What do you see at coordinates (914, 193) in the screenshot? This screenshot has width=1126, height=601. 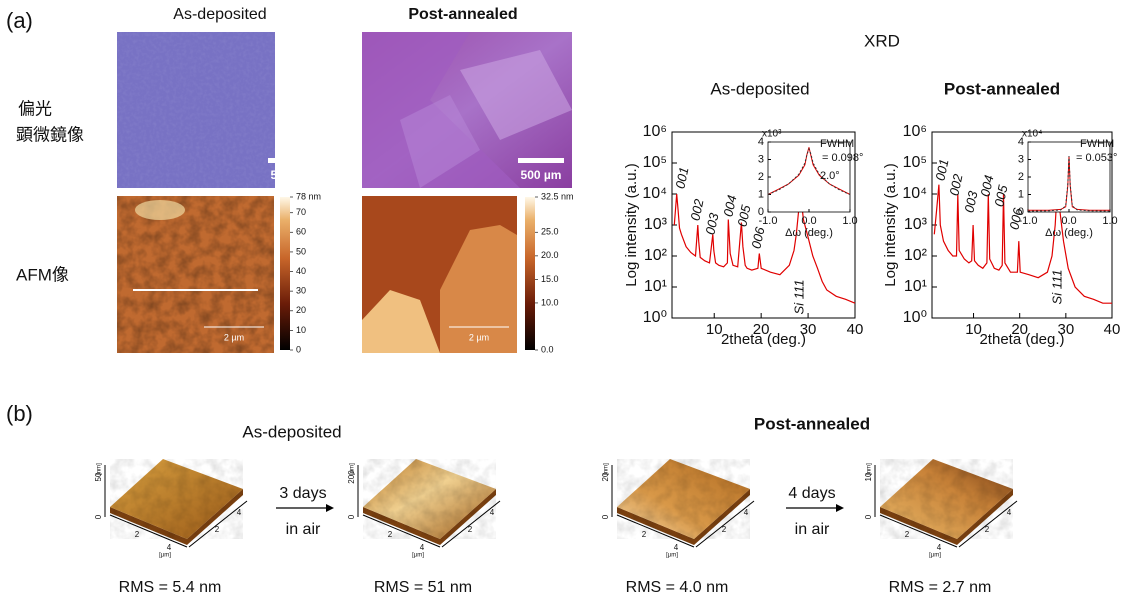 I see `y-tick-label: 10⁴` at bounding box center [914, 193].